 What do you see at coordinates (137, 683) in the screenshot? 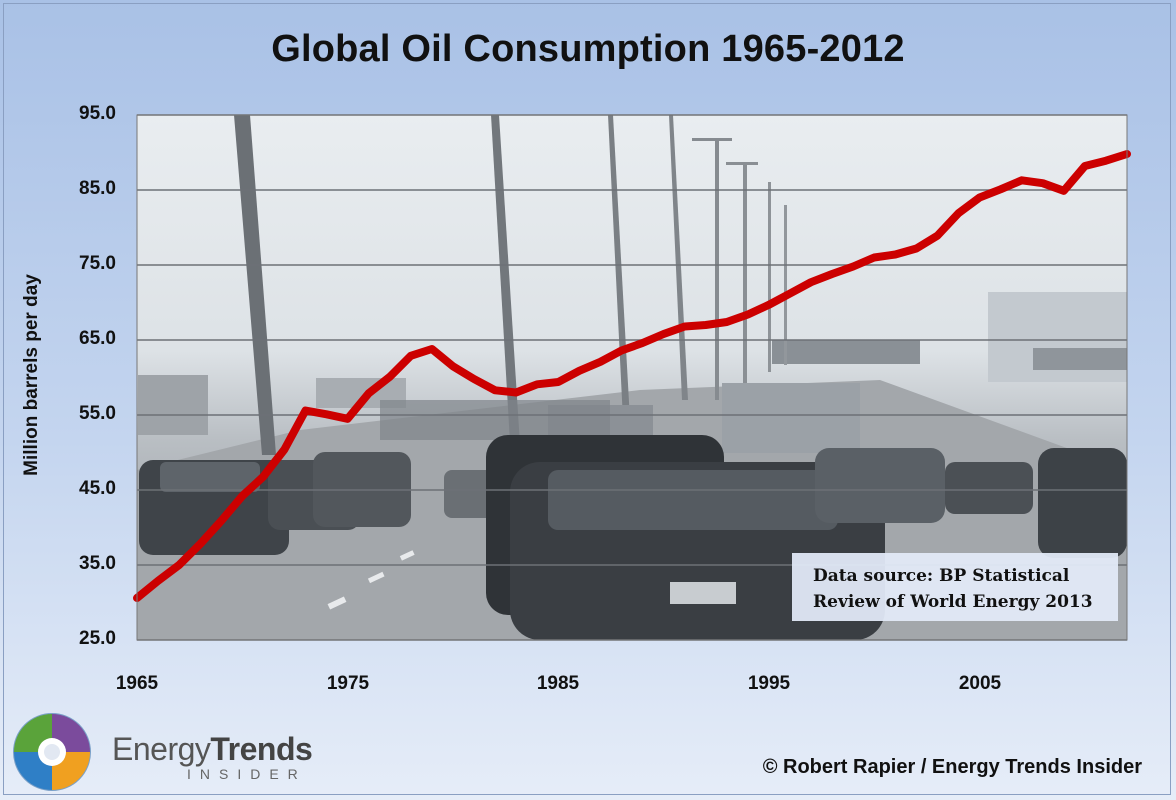
I see `x-tick-label: 1965` at bounding box center [137, 683].